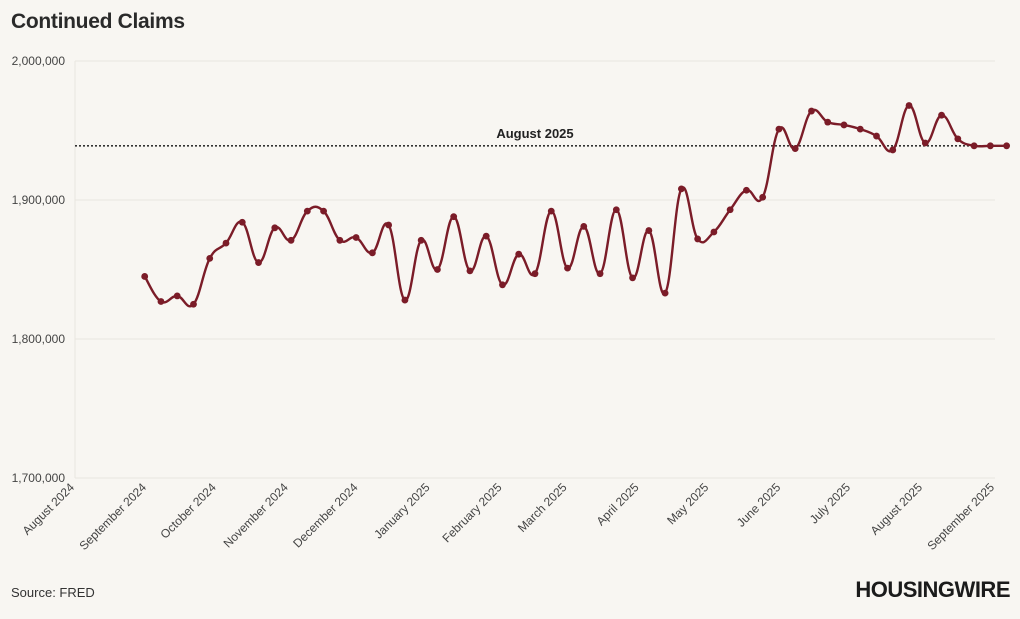  What do you see at coordinates (618, 504) in the screenshot?
I see `x-tick-label: April 2025` at bounding box center [618, 504].